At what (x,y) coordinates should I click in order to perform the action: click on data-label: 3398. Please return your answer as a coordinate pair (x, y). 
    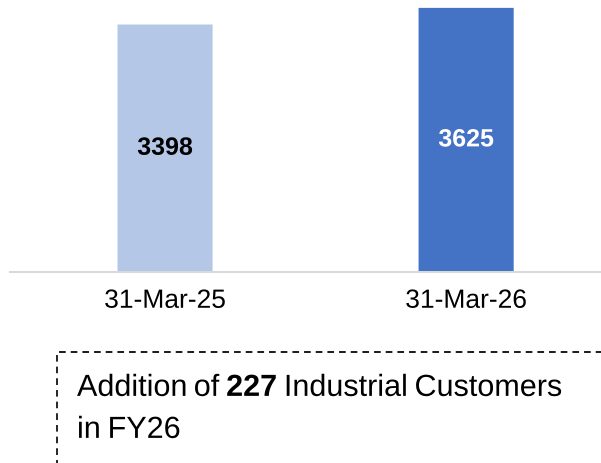
    Looking at the image, I should click on (165, 146).